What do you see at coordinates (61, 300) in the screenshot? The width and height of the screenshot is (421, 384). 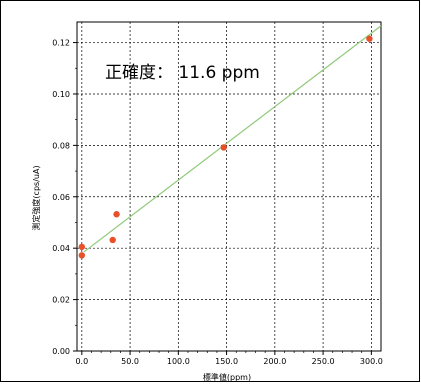 I see `y-tick-label: 0.02` at bounding box center [61, 300].